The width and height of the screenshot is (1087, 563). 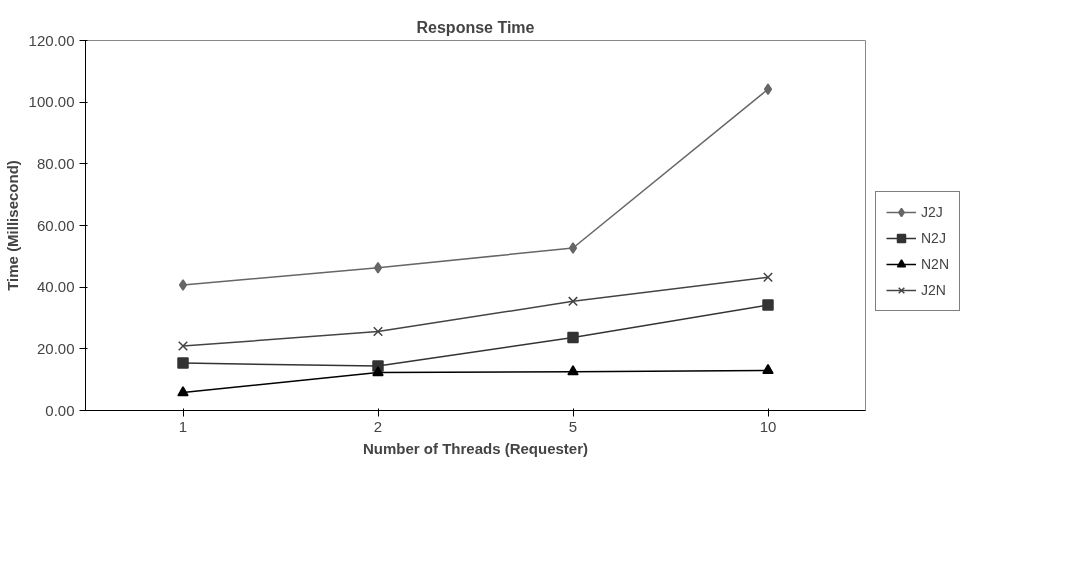 What do you see at coordinates (55, 225) in the screenshot?
I see `y-tick-label: 60.00` at bounding box center [55, 225].